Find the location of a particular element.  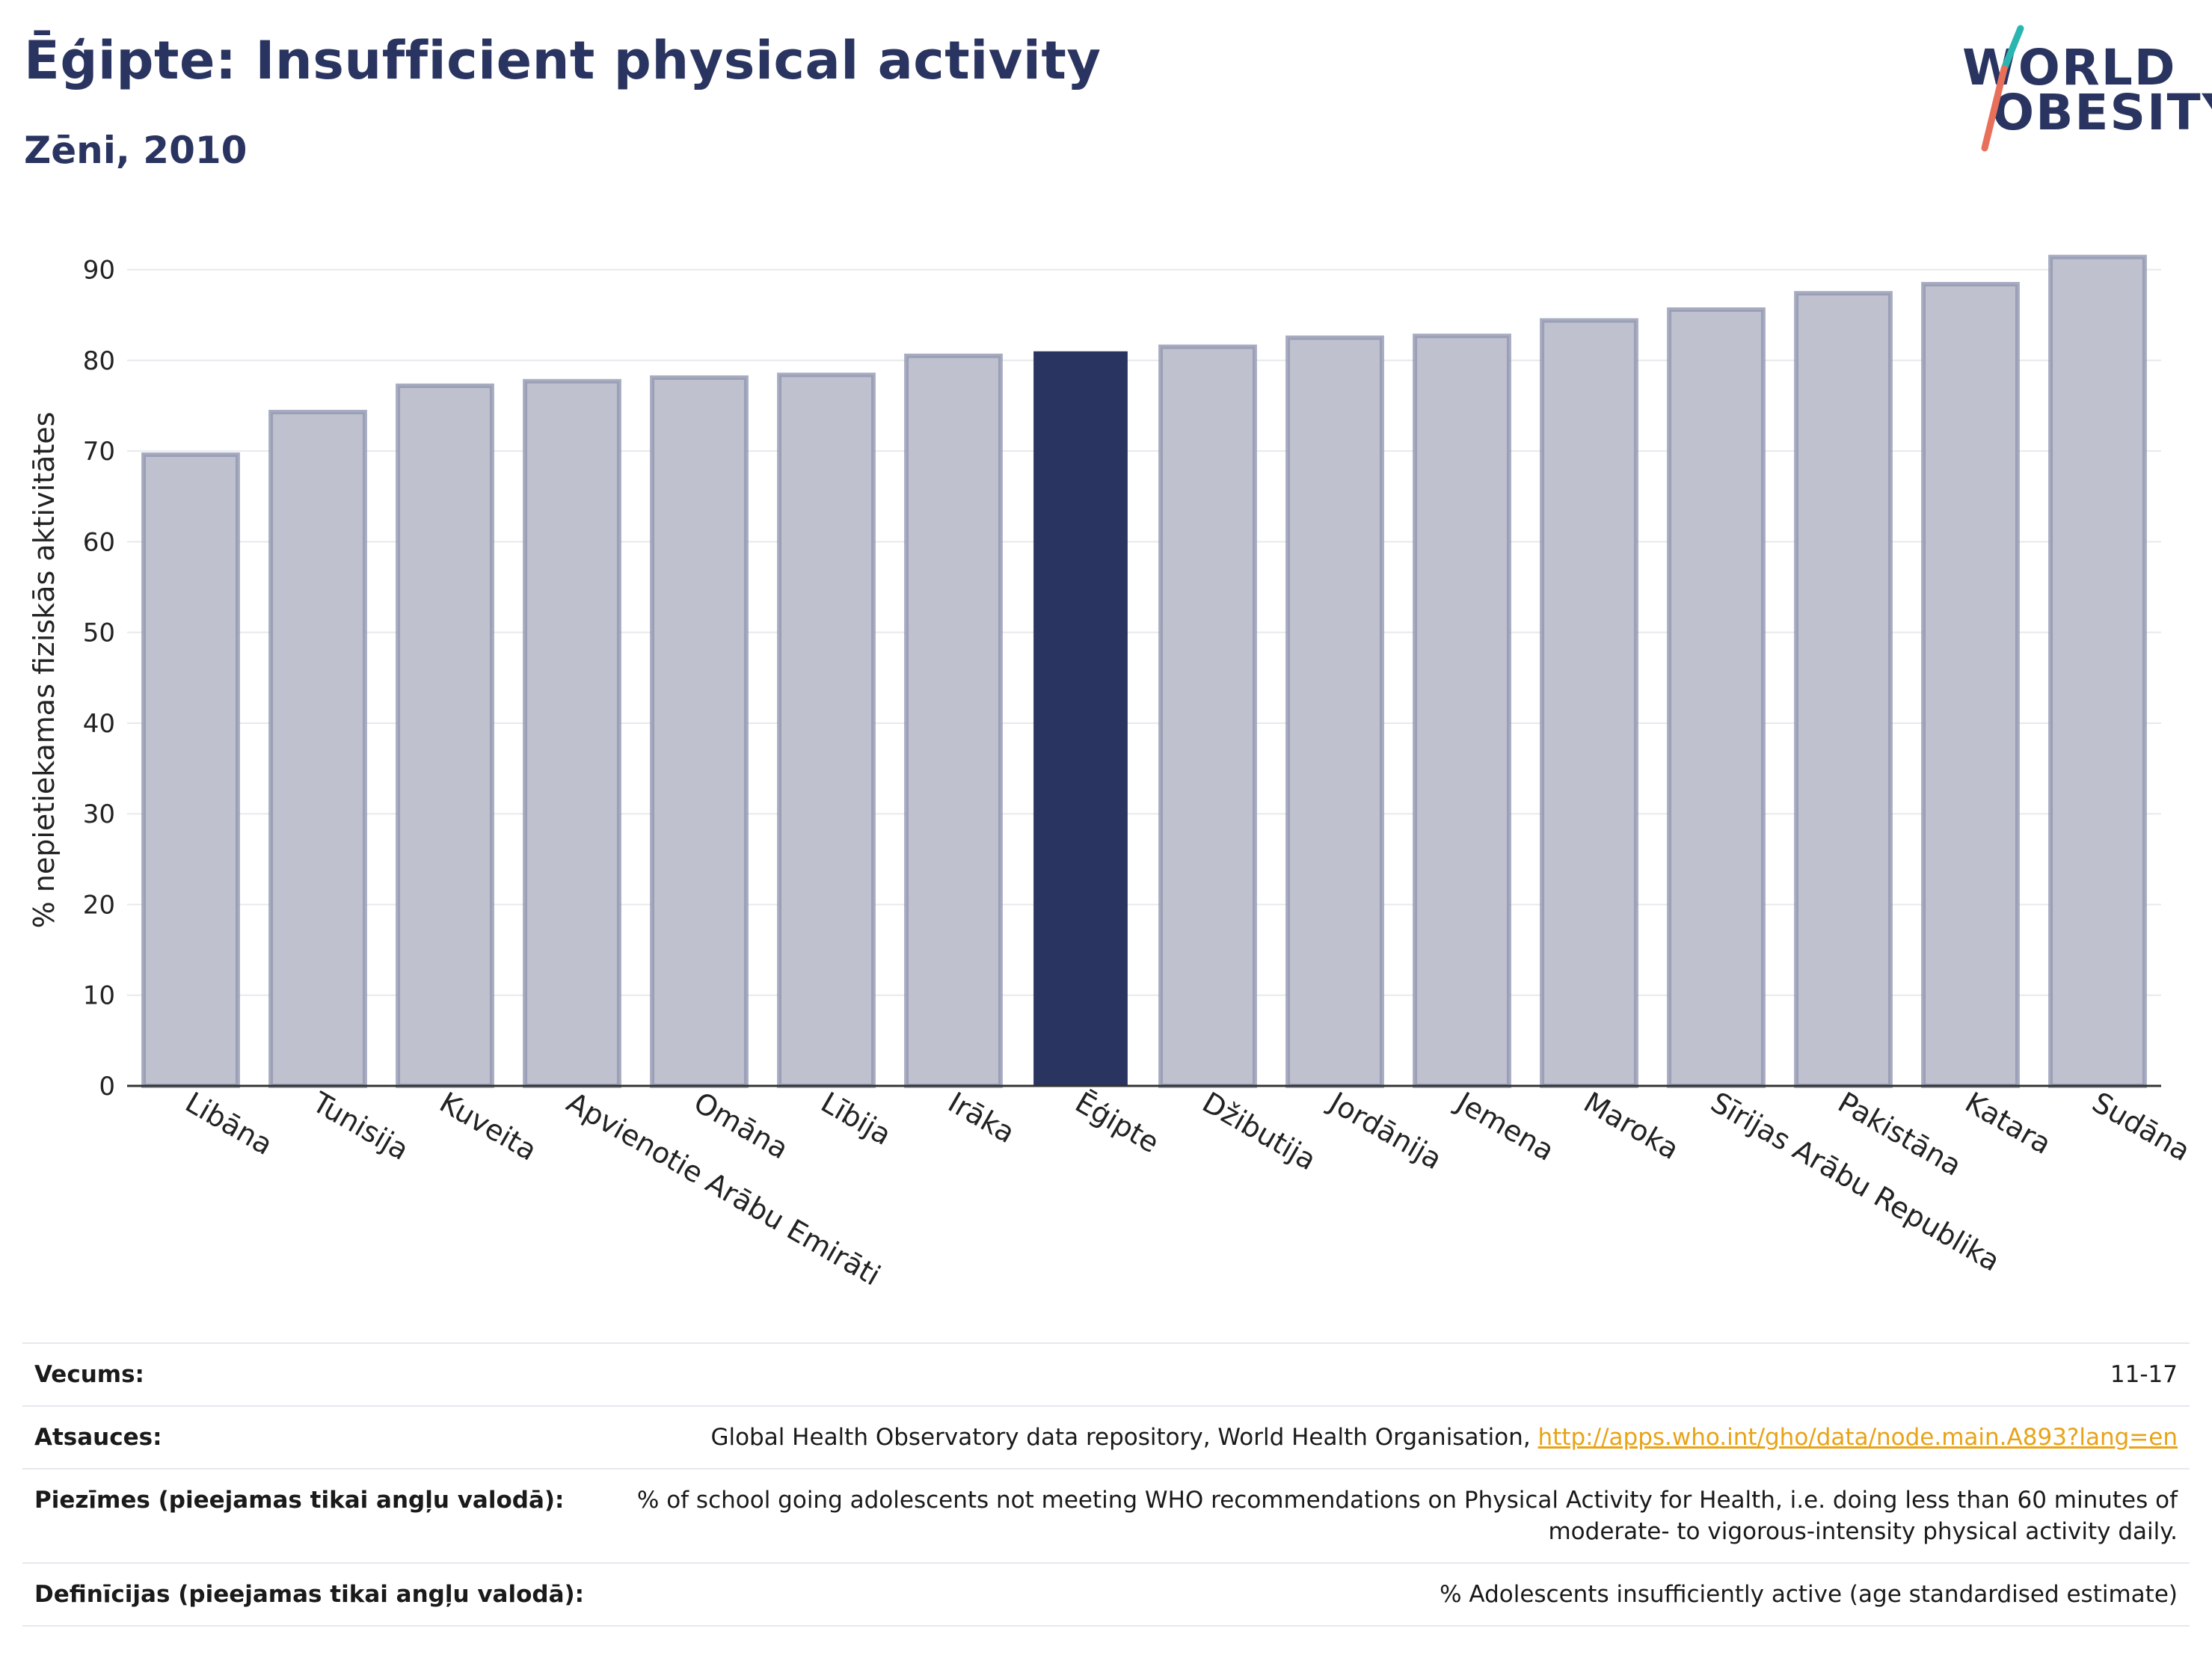

y-tick-label: 60 is located at coordinates (99, 542).